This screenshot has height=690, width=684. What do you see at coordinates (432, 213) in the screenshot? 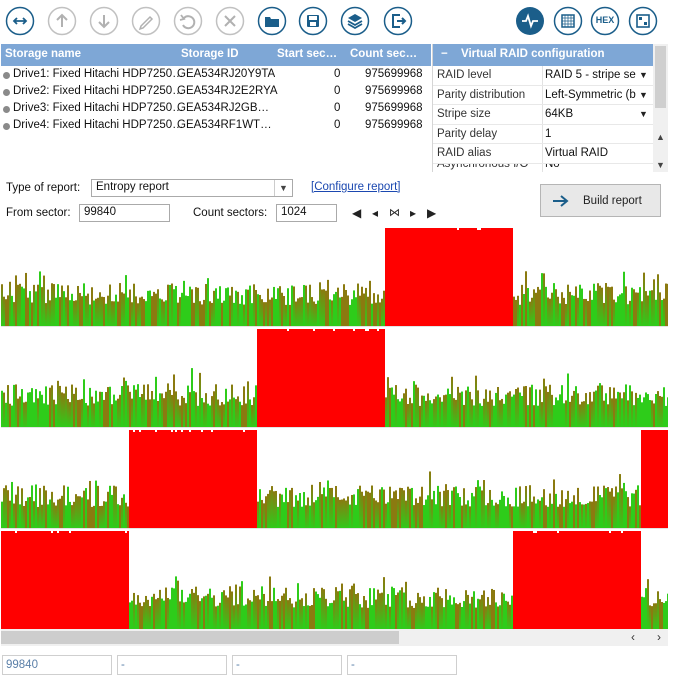
I see `last-page-icon: ▶` at bounding box center [432, 213].